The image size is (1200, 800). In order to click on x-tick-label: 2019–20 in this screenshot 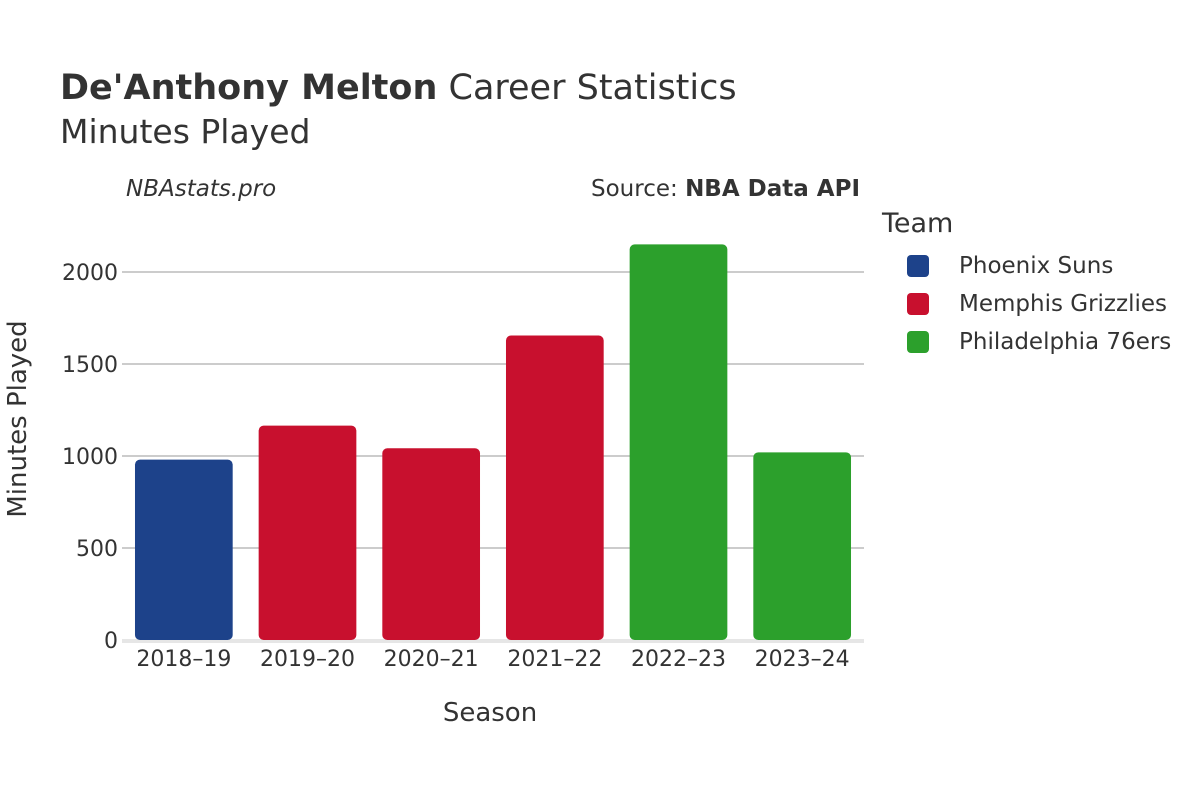, I will do `click(307, 659)`.